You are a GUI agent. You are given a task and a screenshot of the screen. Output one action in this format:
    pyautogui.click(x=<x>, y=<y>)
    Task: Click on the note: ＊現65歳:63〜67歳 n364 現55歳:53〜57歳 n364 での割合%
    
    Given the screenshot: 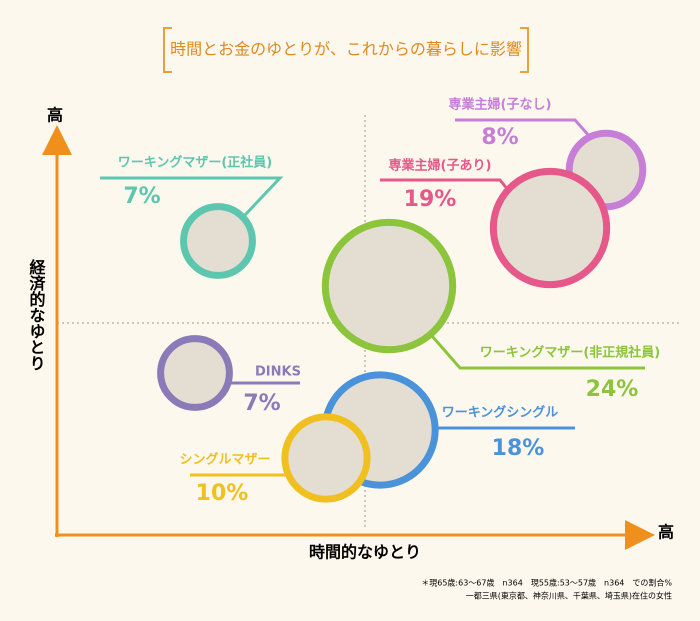 What is the action you would take?
    pyautogui.click(x=546, y=583)
    